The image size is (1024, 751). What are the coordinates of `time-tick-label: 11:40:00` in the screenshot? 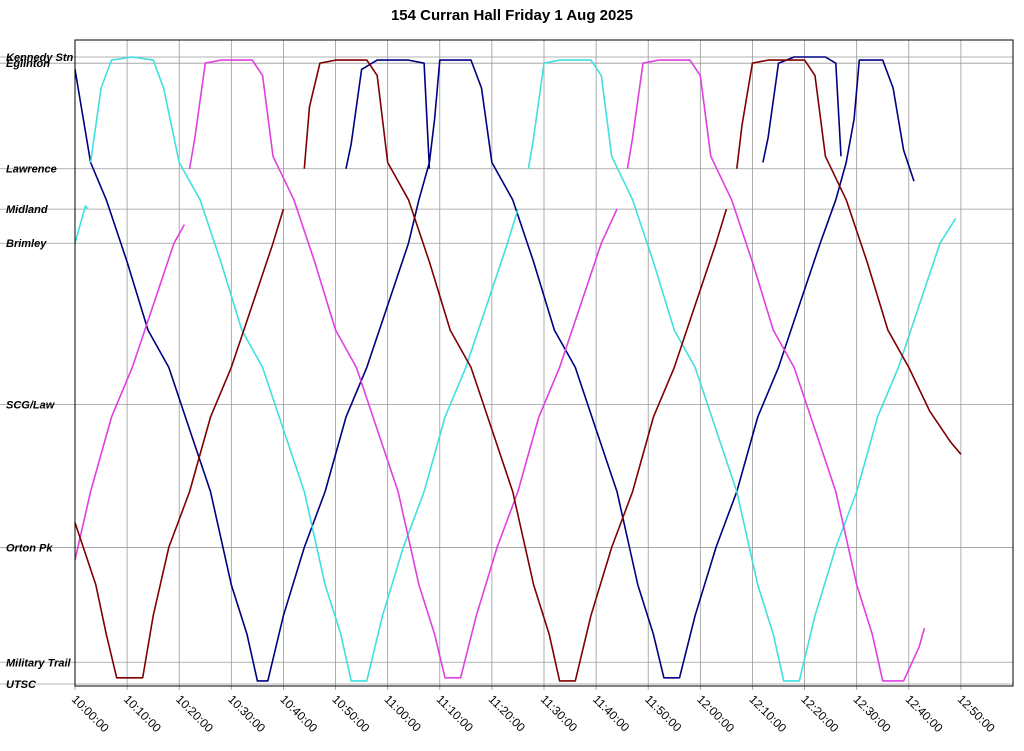 It's located at (611, 713).